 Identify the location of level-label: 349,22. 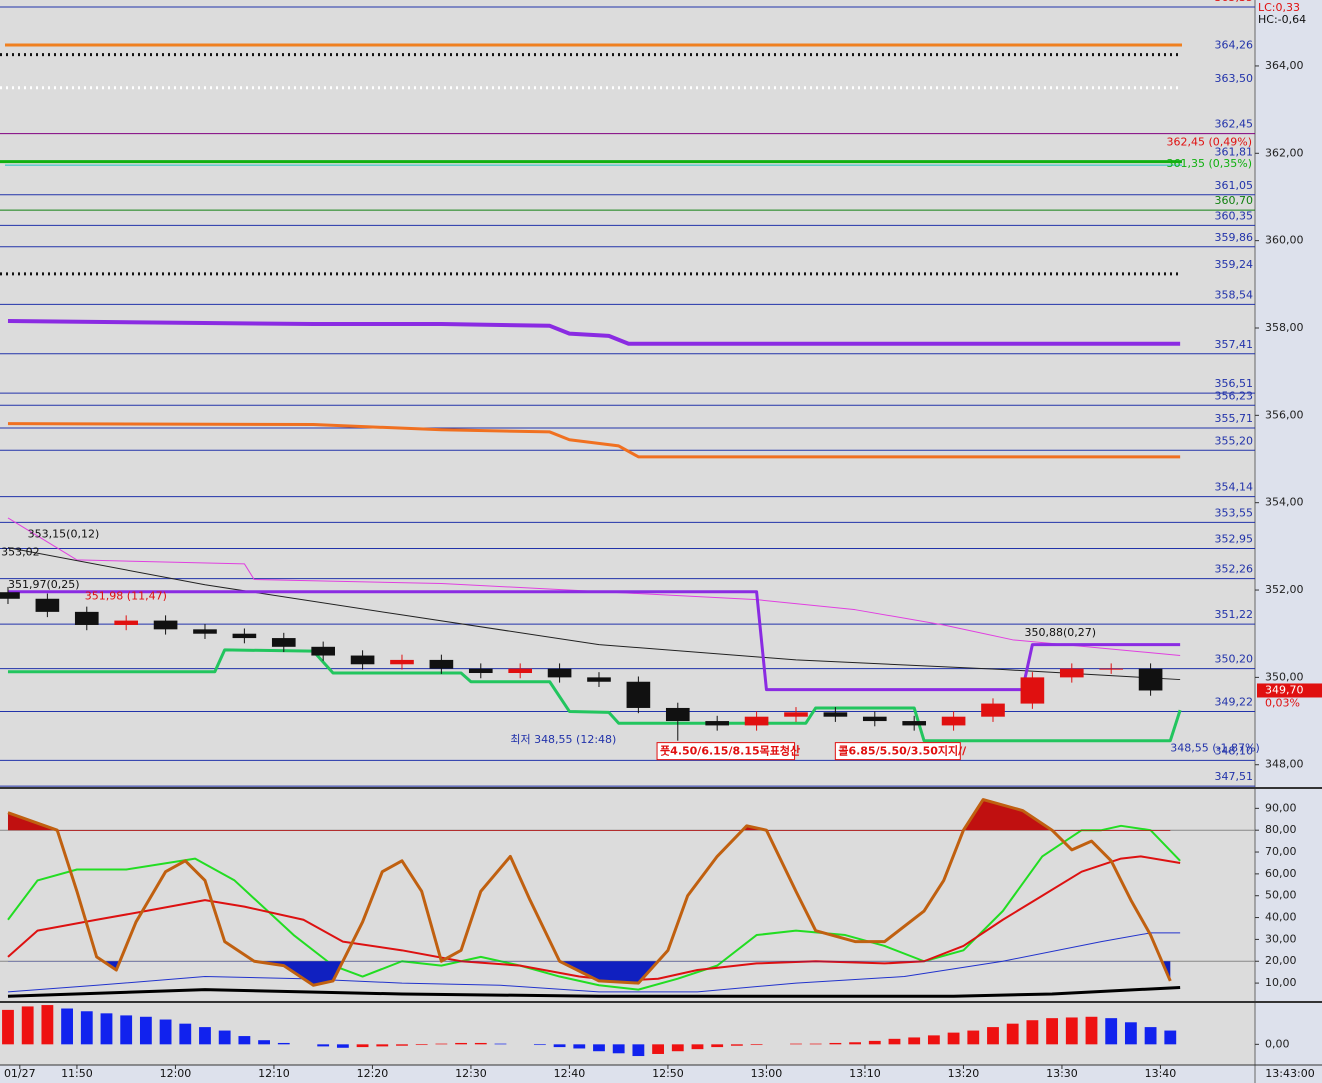
(1234, 701).